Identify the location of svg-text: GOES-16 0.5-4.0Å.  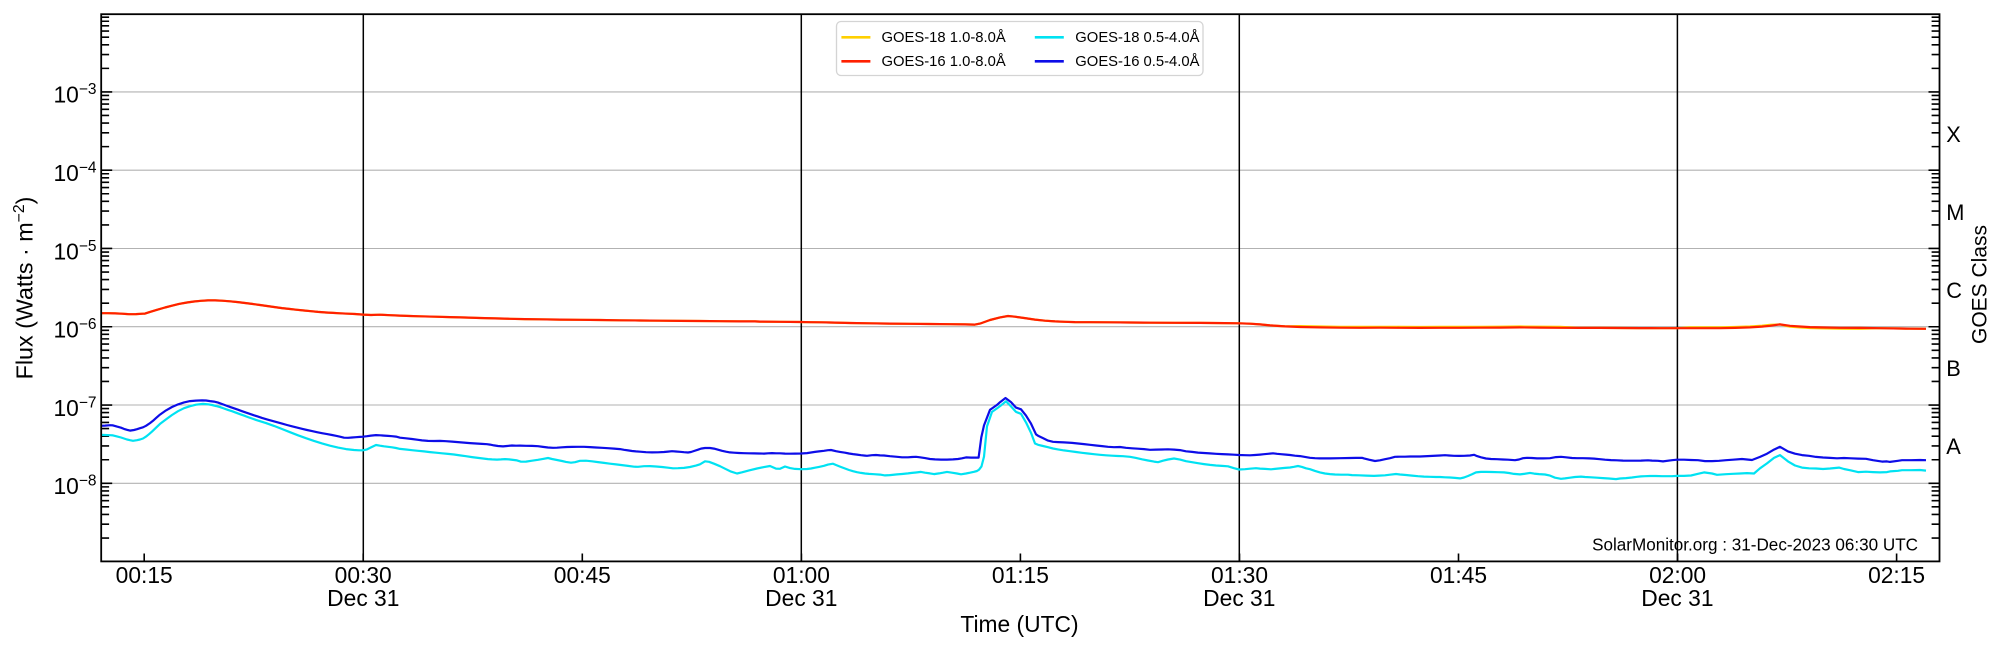
(1137, 61).